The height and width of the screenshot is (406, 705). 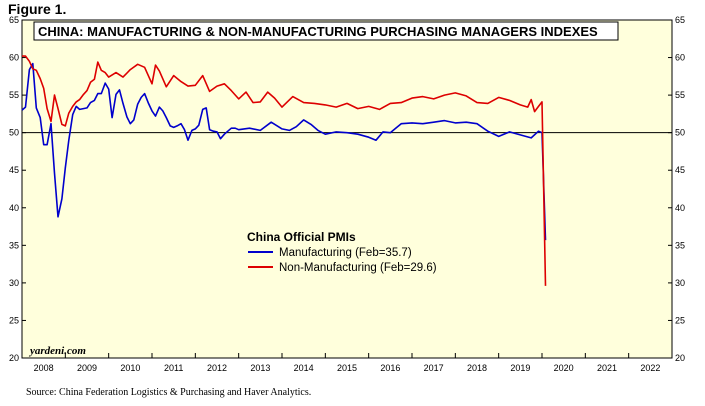 What do you see at coordinates (217, 368) in the screenshot?
I see `x-tick-label: 2012` at bounding box center [217, 368].